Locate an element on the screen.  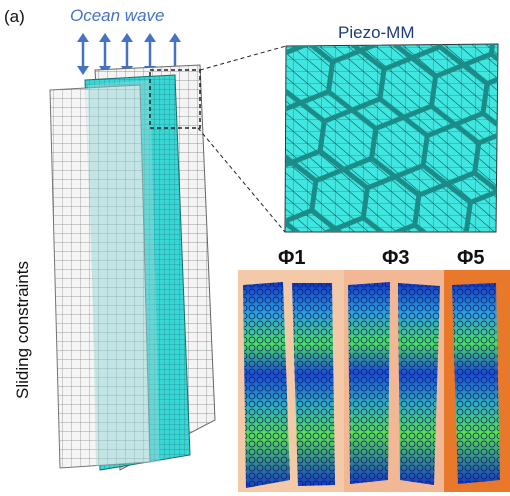
wave-arrows is located at coordinates (130, 54).